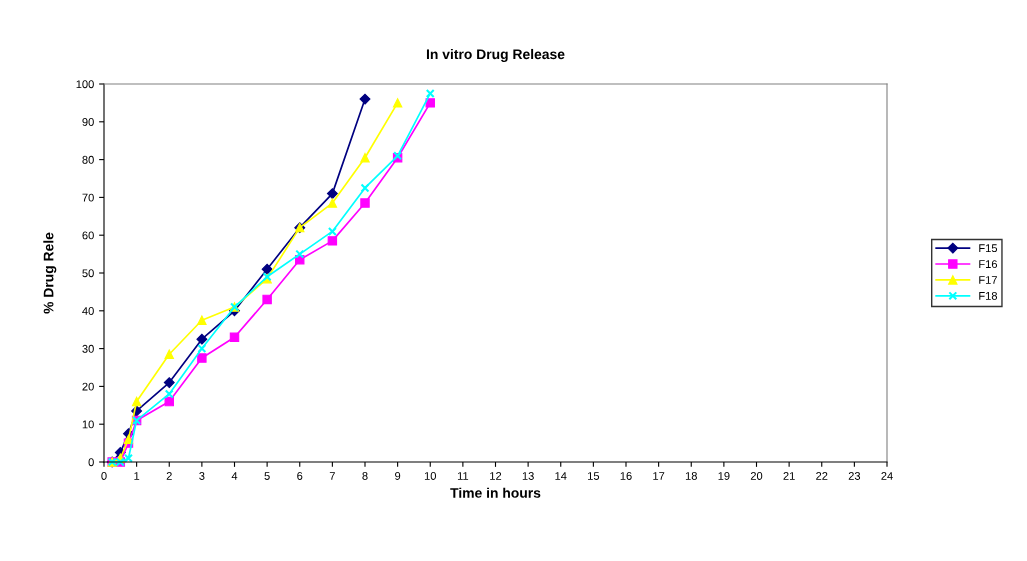 Image resolution: width=1027 pixels, height=561 pixels. What do you see at coordinates (332, 476) in the screenshot?
I see `x-tick-label: 7` at bounding box center [332, 476].